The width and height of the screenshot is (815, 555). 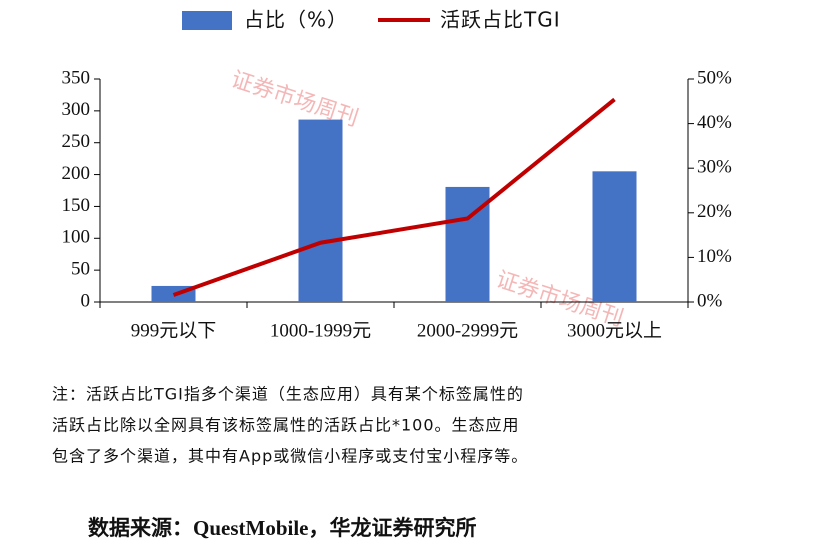 What do you see at coordinates (296, 20) in the screenshot?
I see `legend-label: 占比（%）` at bounding box center [296, 20].